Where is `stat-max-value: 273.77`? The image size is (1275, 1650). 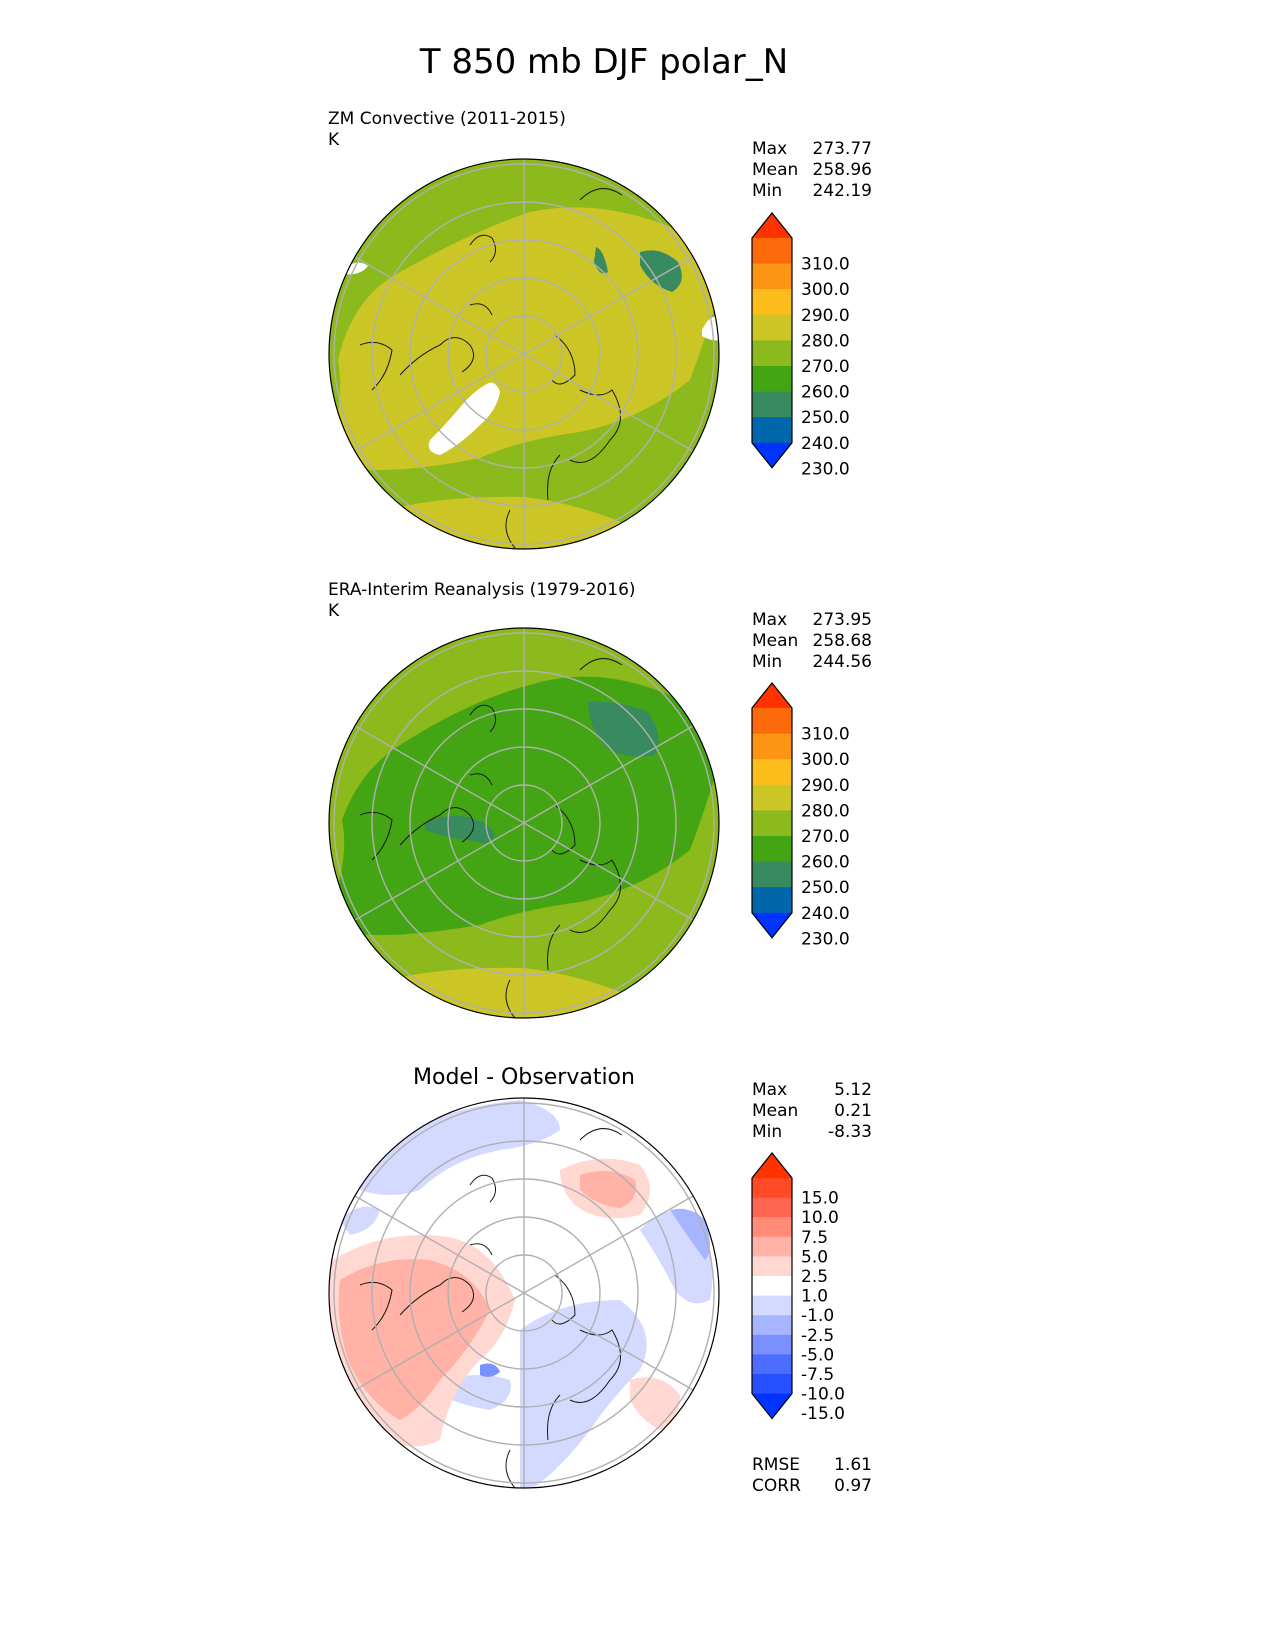
stat-max-value: 273.77 is located at coordinates (842, 149).